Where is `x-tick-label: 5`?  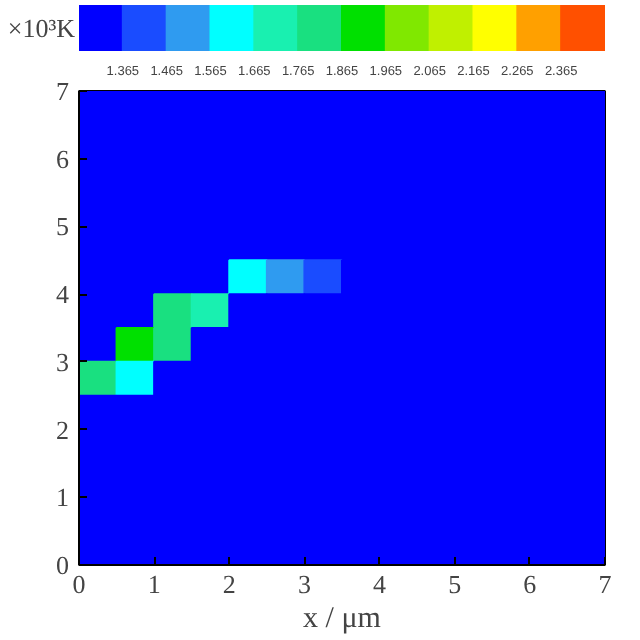 x-tick-label: 5 is located at coordinates (455, 584).